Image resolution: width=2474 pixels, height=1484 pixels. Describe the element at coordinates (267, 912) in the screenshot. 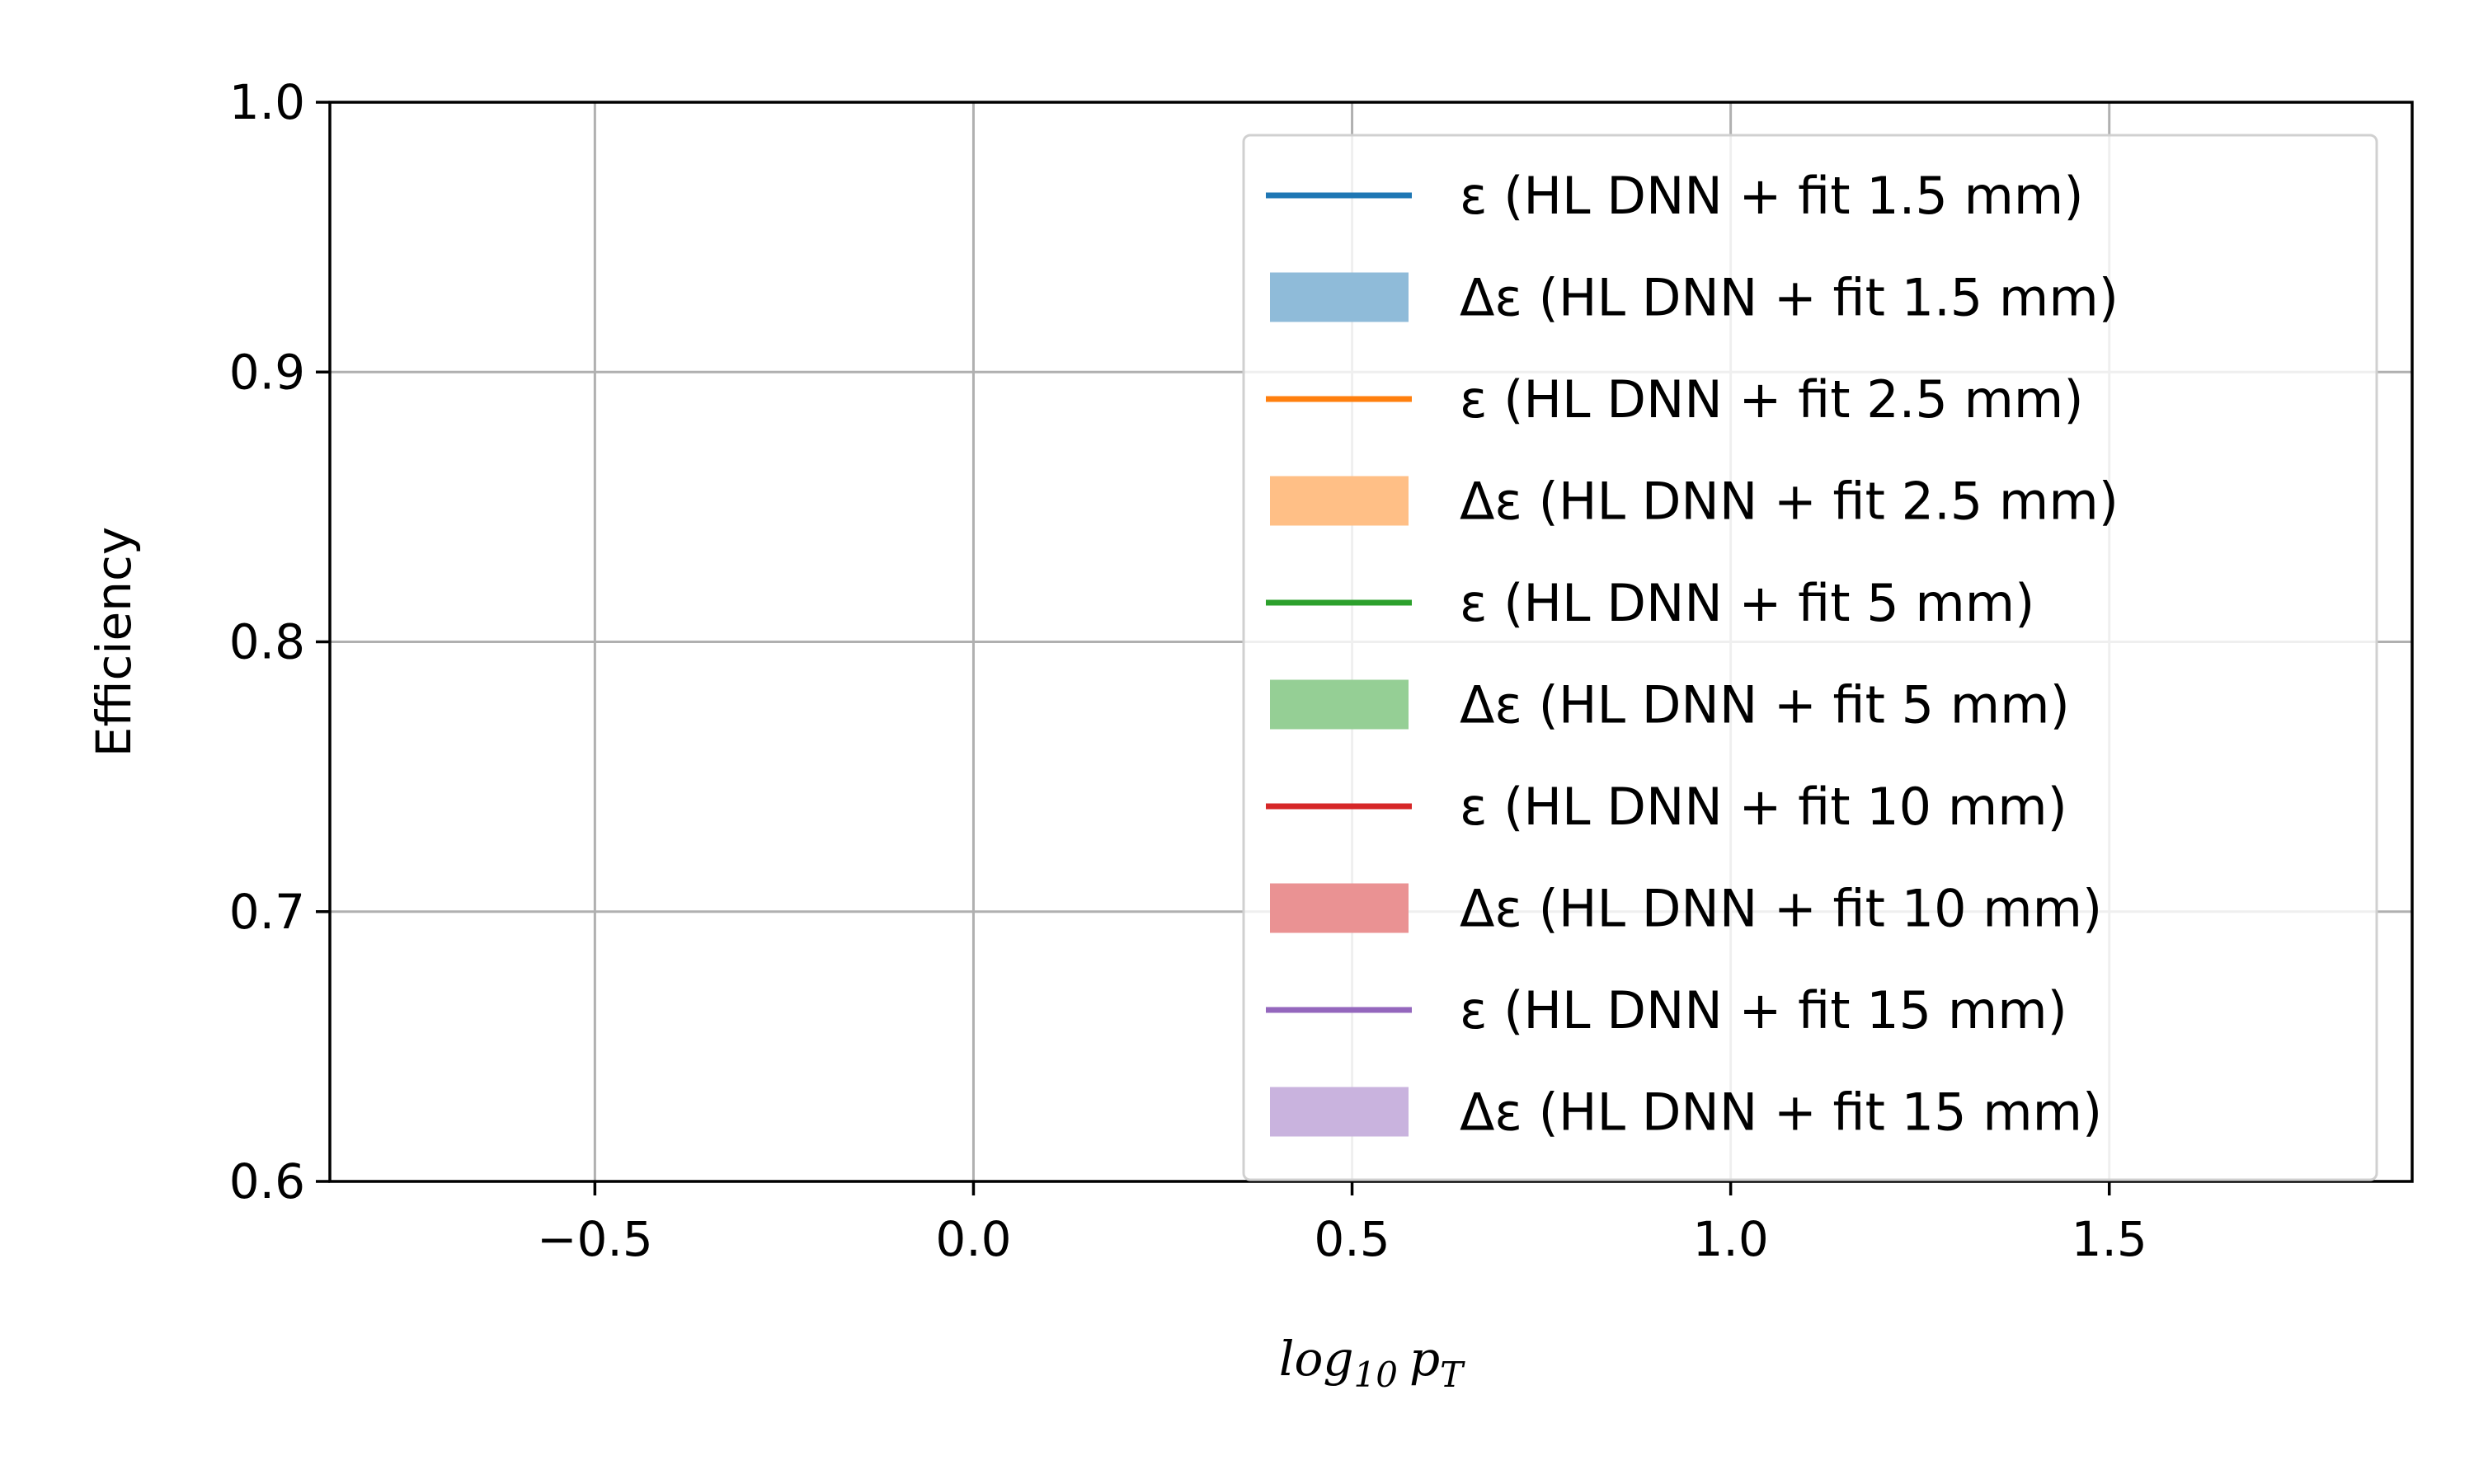

I see `y-tick-label: 0.7` at that location.